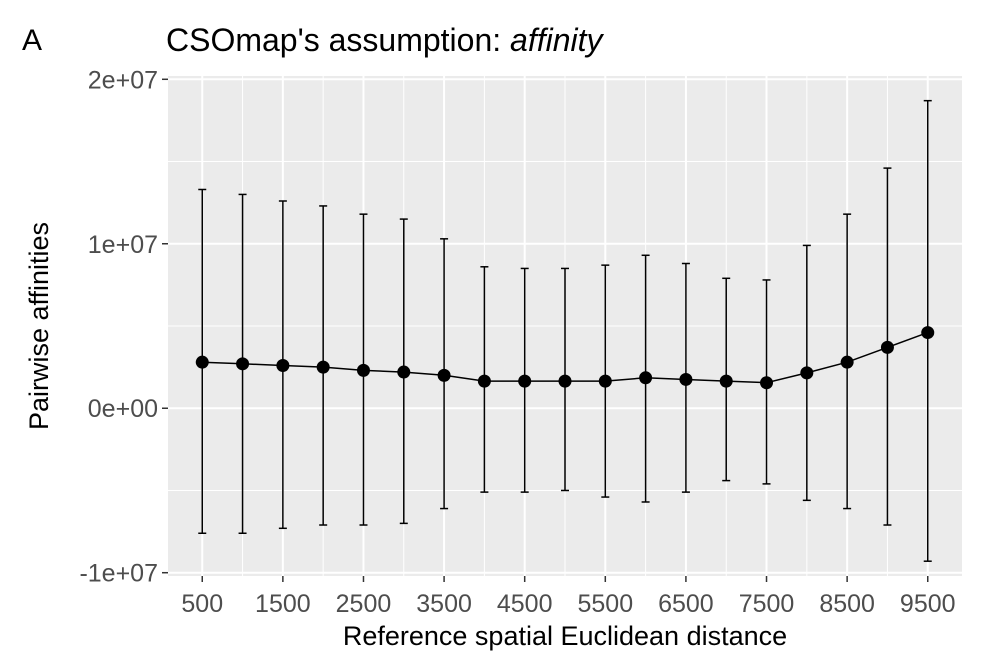  I want to click on x-tick-label: 6500, so click(686, 604).